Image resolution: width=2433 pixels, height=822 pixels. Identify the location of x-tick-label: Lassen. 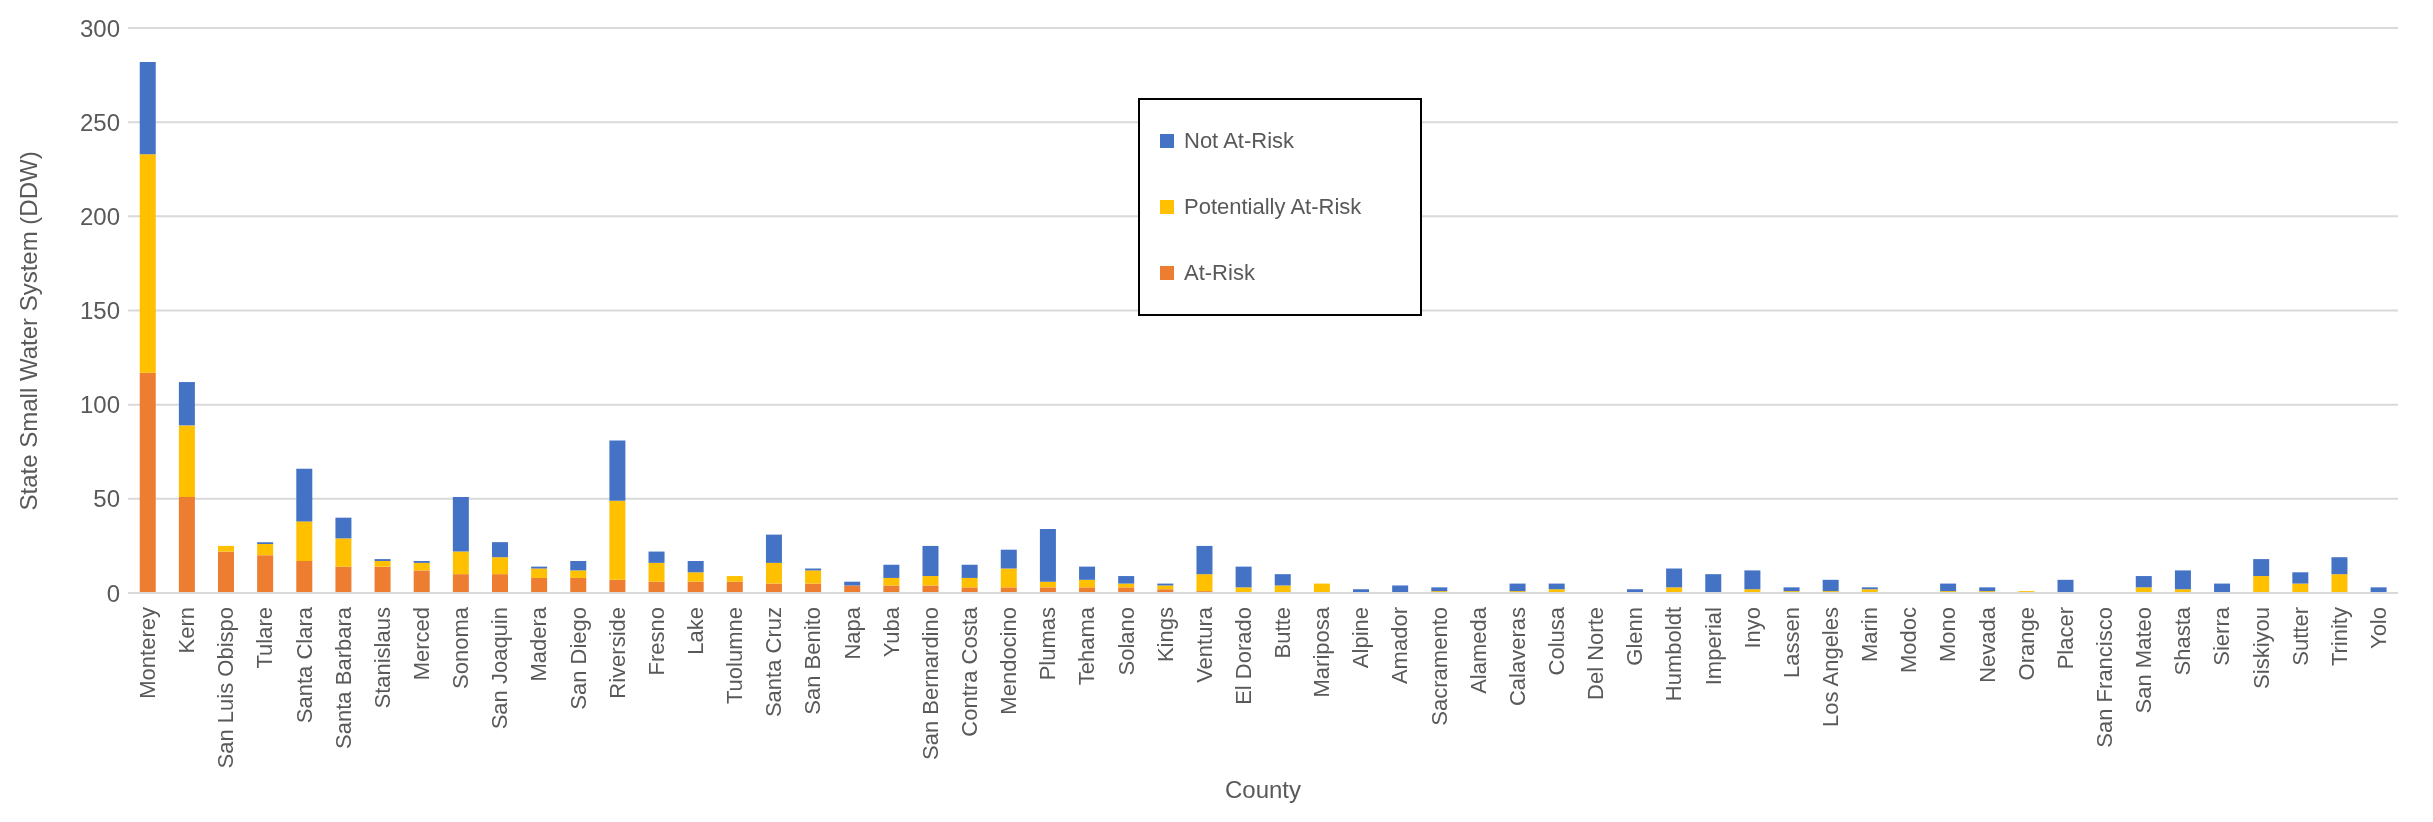
(1791, 642).